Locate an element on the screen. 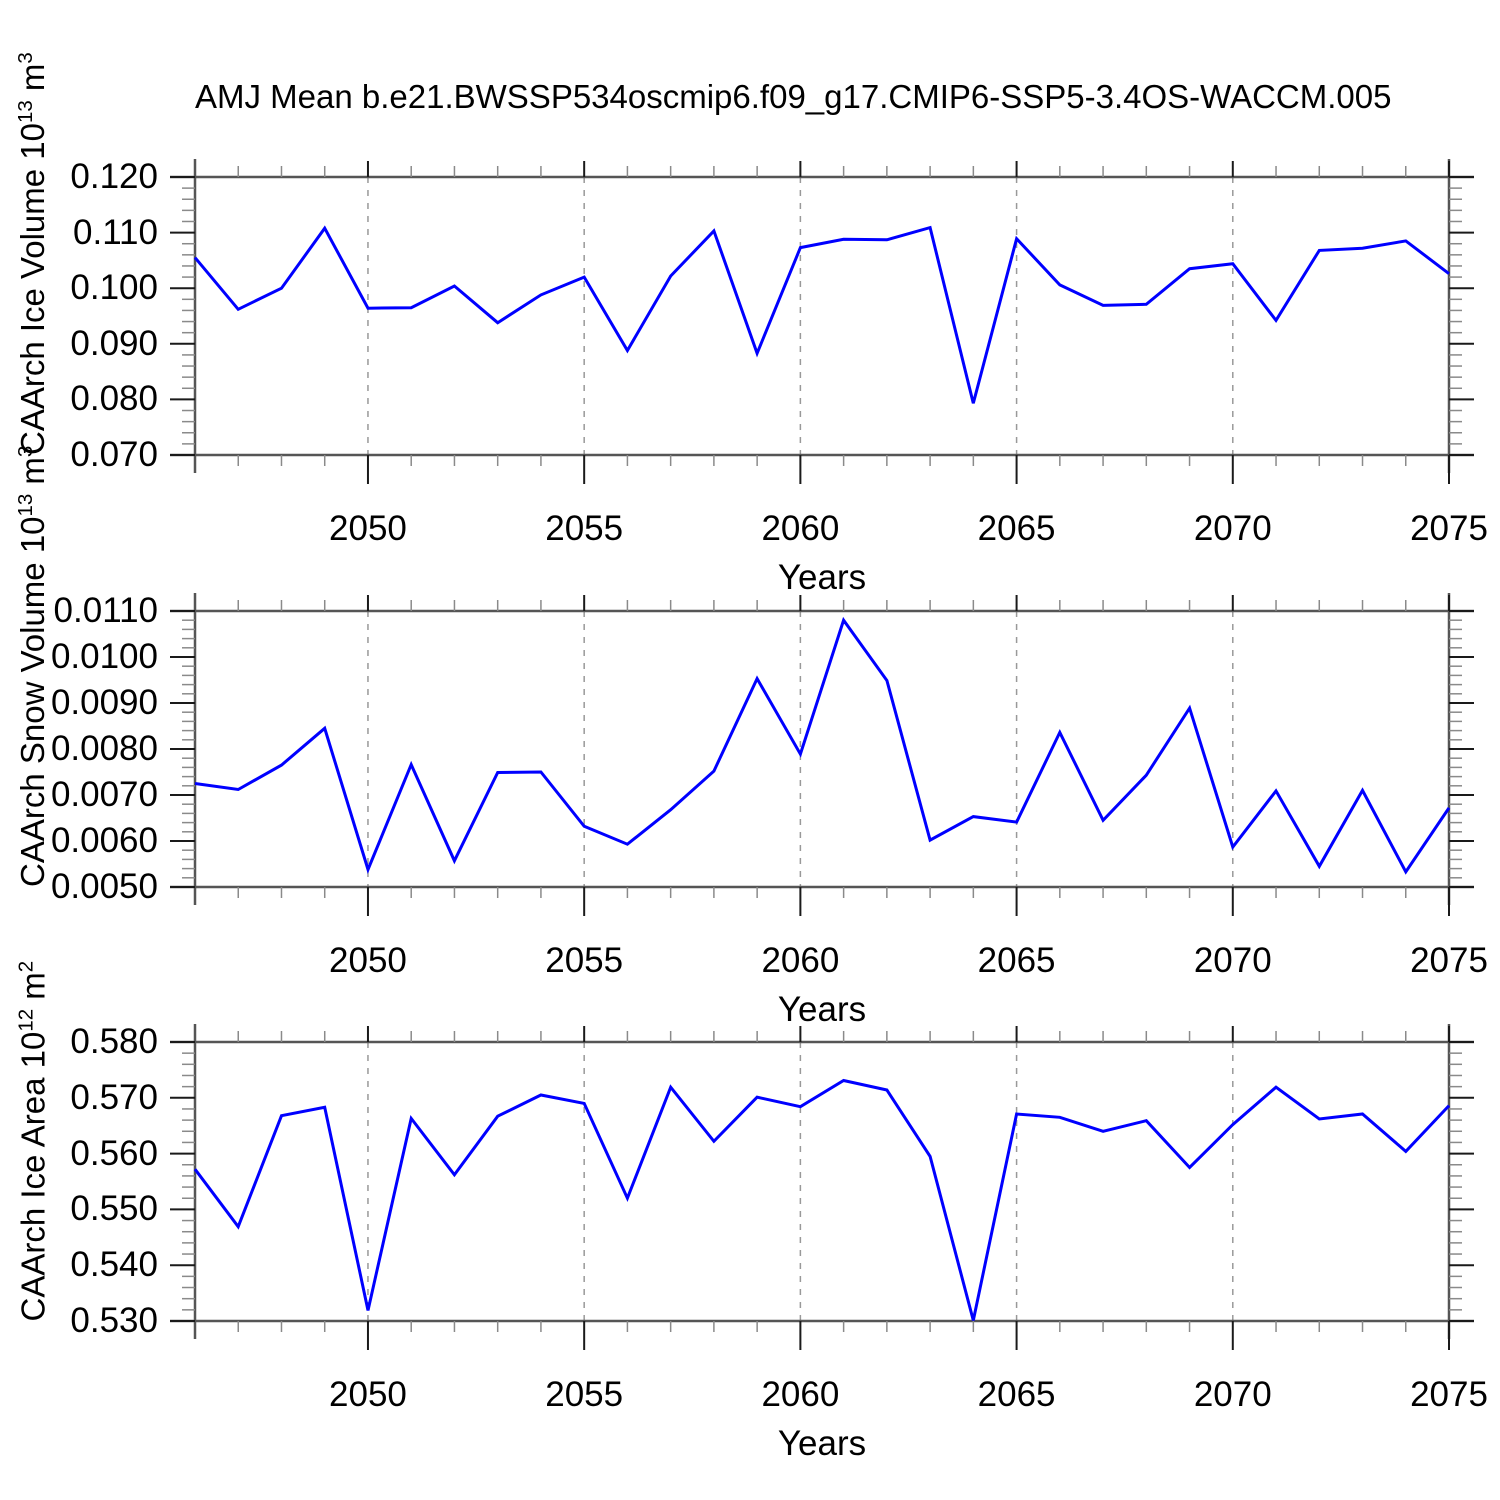  y-tick-label: 0.580 is located at coordinates (114, 1041).